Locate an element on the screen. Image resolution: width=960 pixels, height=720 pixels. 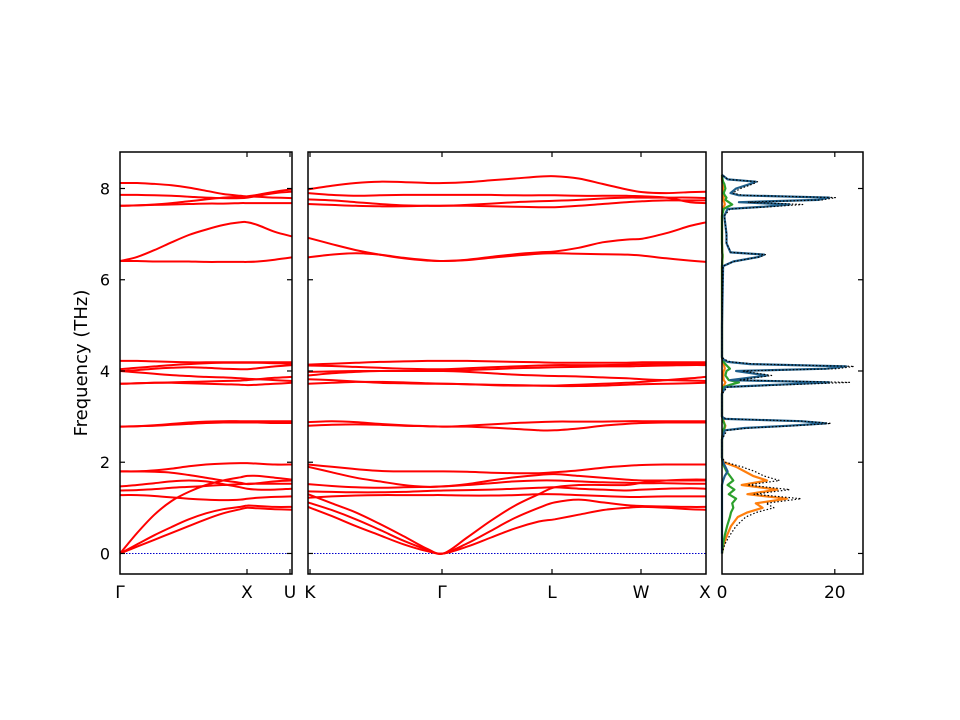
density-of-states-panel: 0 20 is located at coordinates (790, 377).